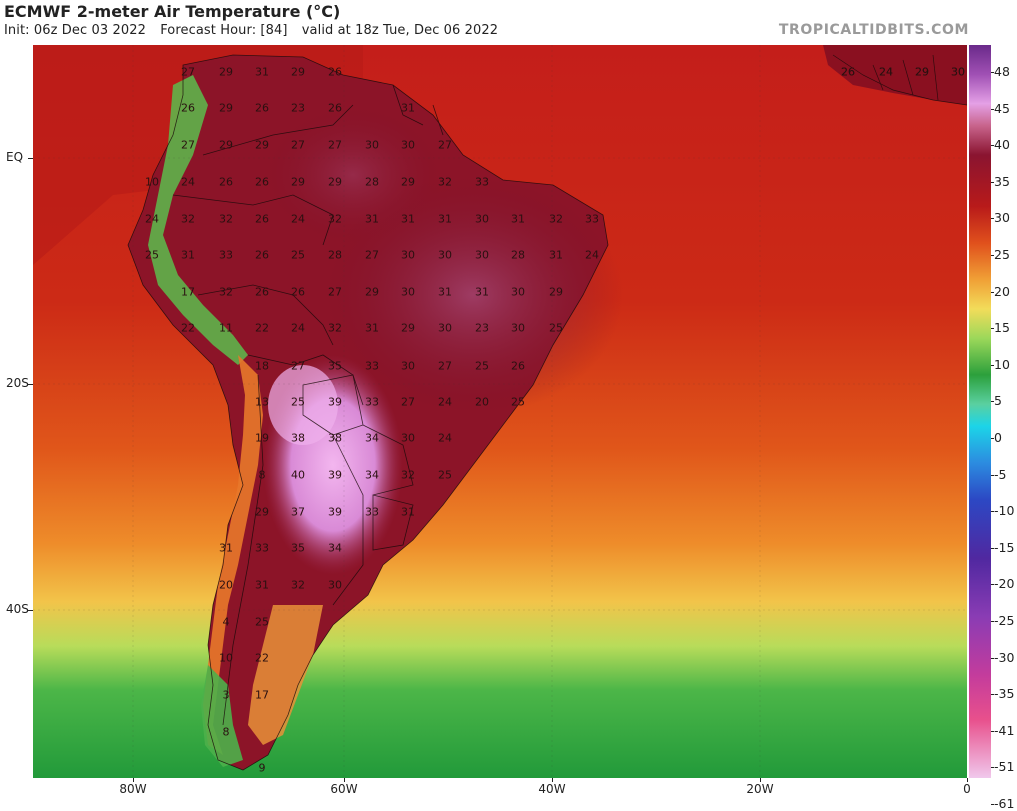 The width and height of the screenshot is (1017, 811). Describe the element at coordinates (980, 411) in the screenshot. I see `colorbar` at that location.